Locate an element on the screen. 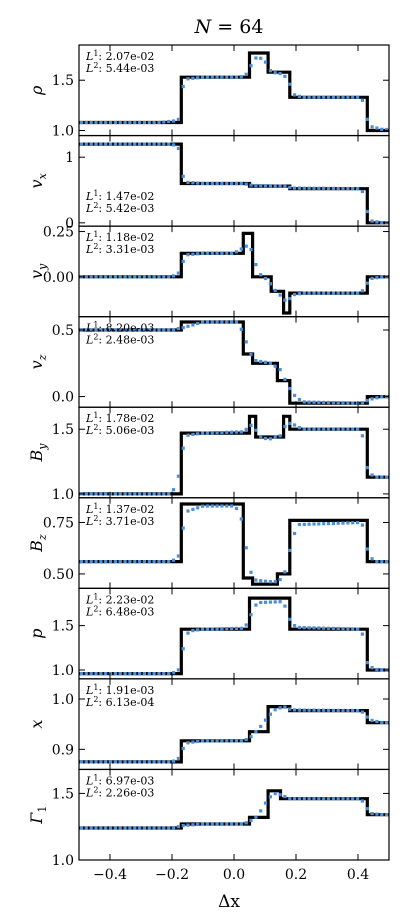  y-tick-label: 1 is located at coordinates (69, 158).